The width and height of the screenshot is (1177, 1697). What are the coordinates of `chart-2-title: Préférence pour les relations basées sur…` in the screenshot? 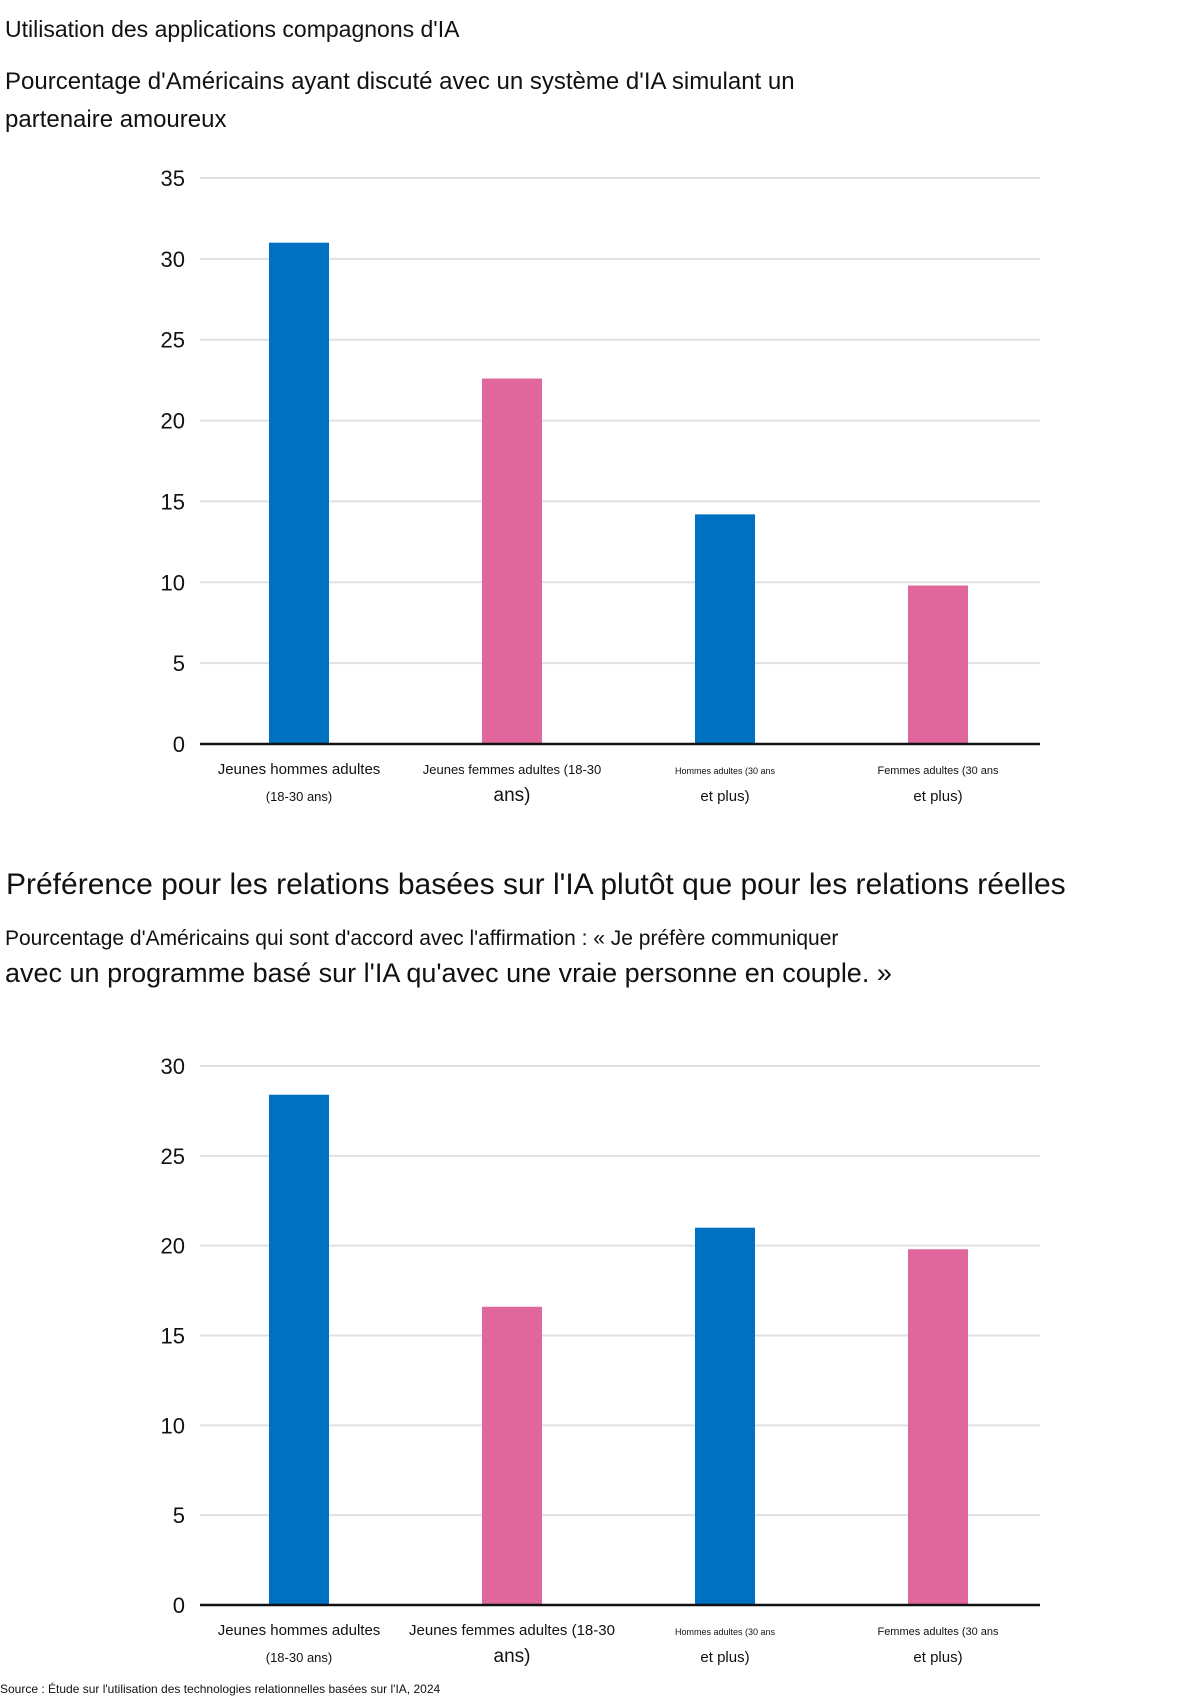 It's located at (536, 884).